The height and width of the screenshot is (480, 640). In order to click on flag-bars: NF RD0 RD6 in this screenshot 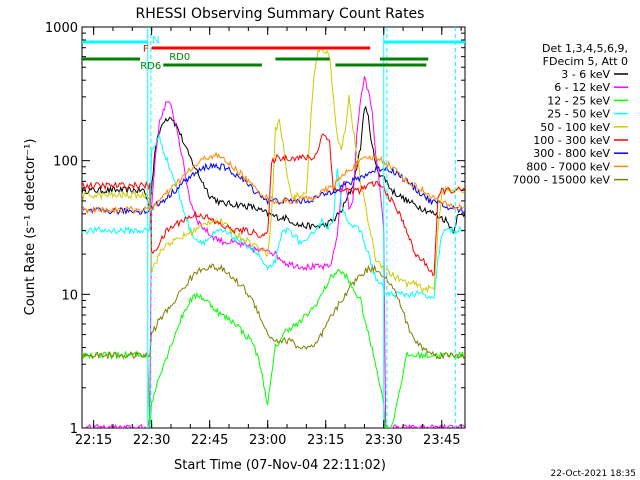, I will do `click(273, 53)`.